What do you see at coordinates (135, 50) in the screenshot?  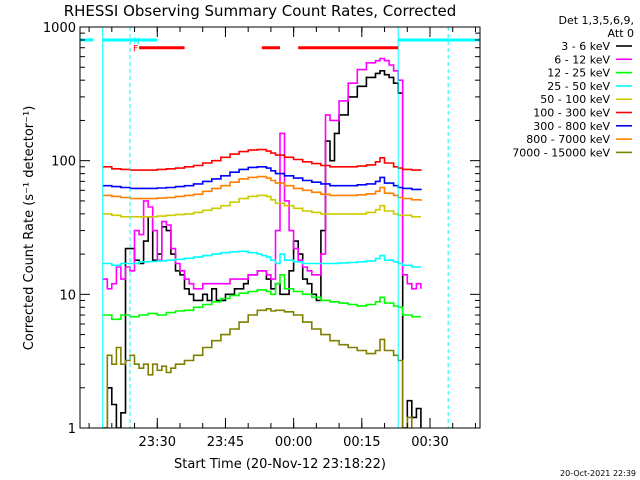 I see `overlay-label-1: F` at bounding box center [135, 50].